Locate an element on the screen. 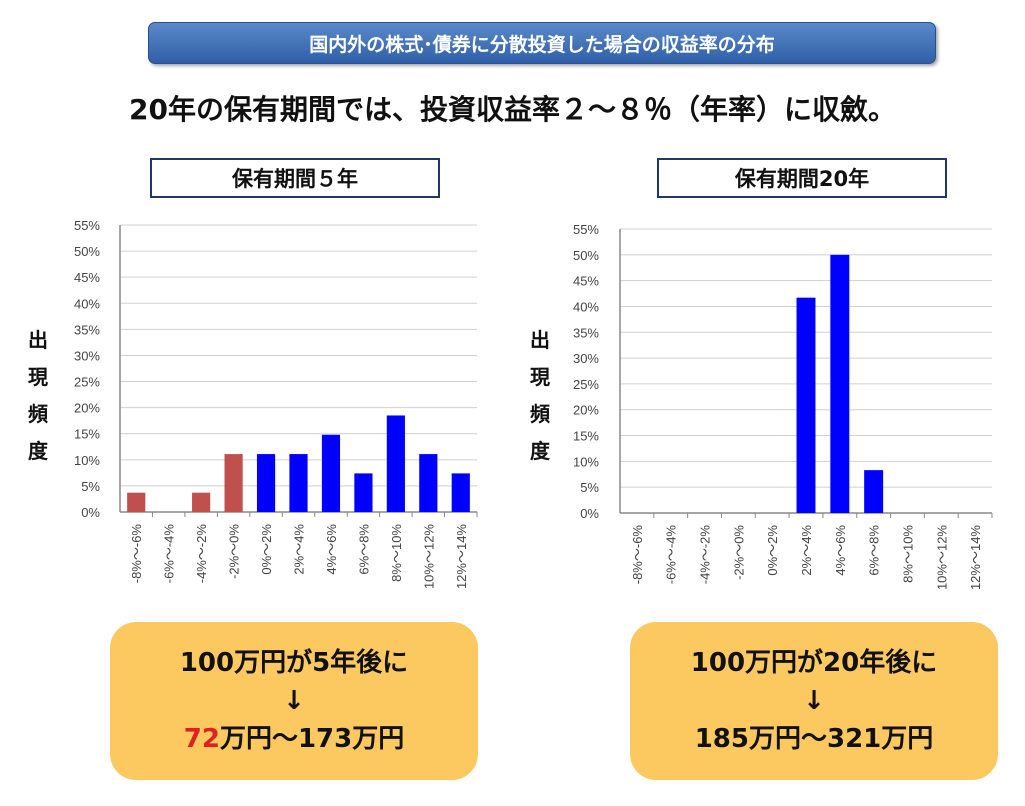 The width and height of the screenshot is (1025, 806). result-range-rest: 万円～321万円 is located at coordinates (841, 739).